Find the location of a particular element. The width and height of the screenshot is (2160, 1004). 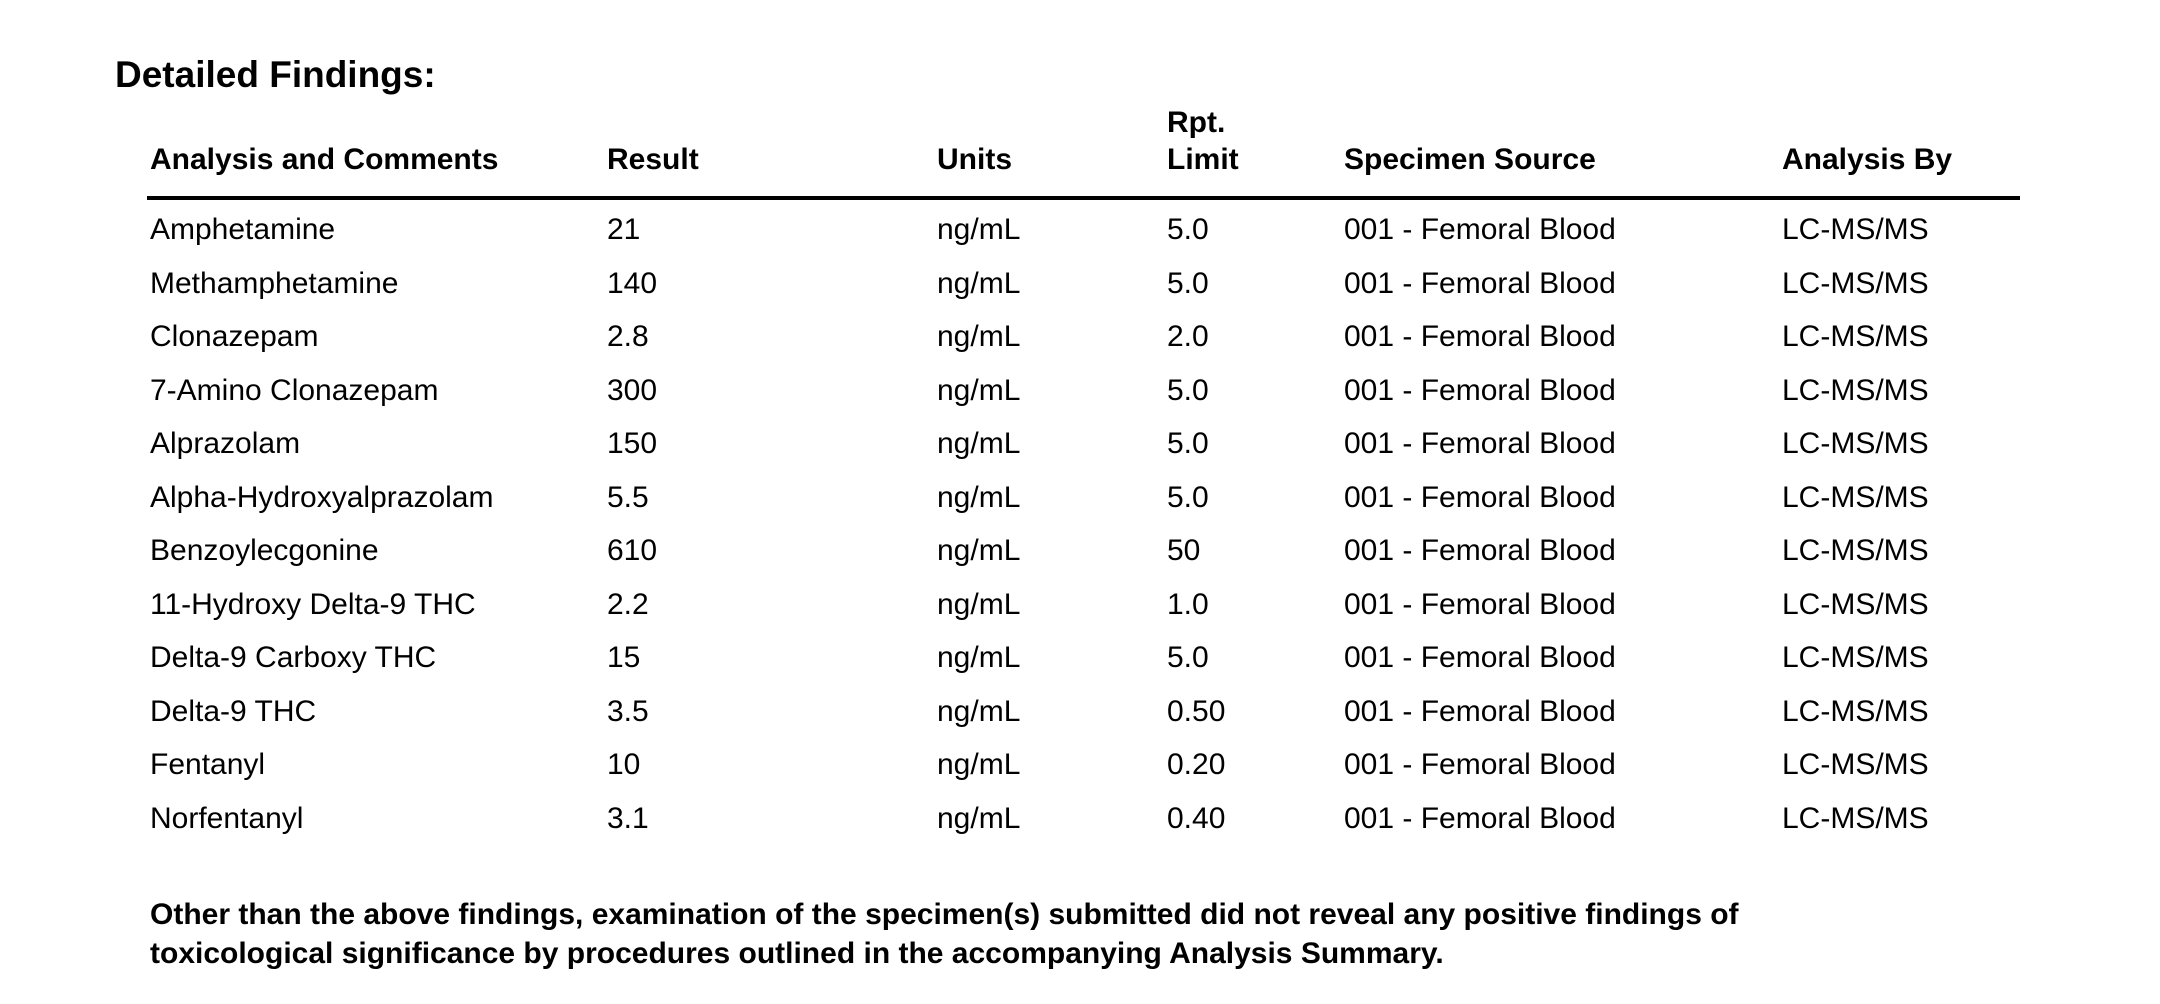

page-title: Detailed Findings: is located at coordinates (275, 74).